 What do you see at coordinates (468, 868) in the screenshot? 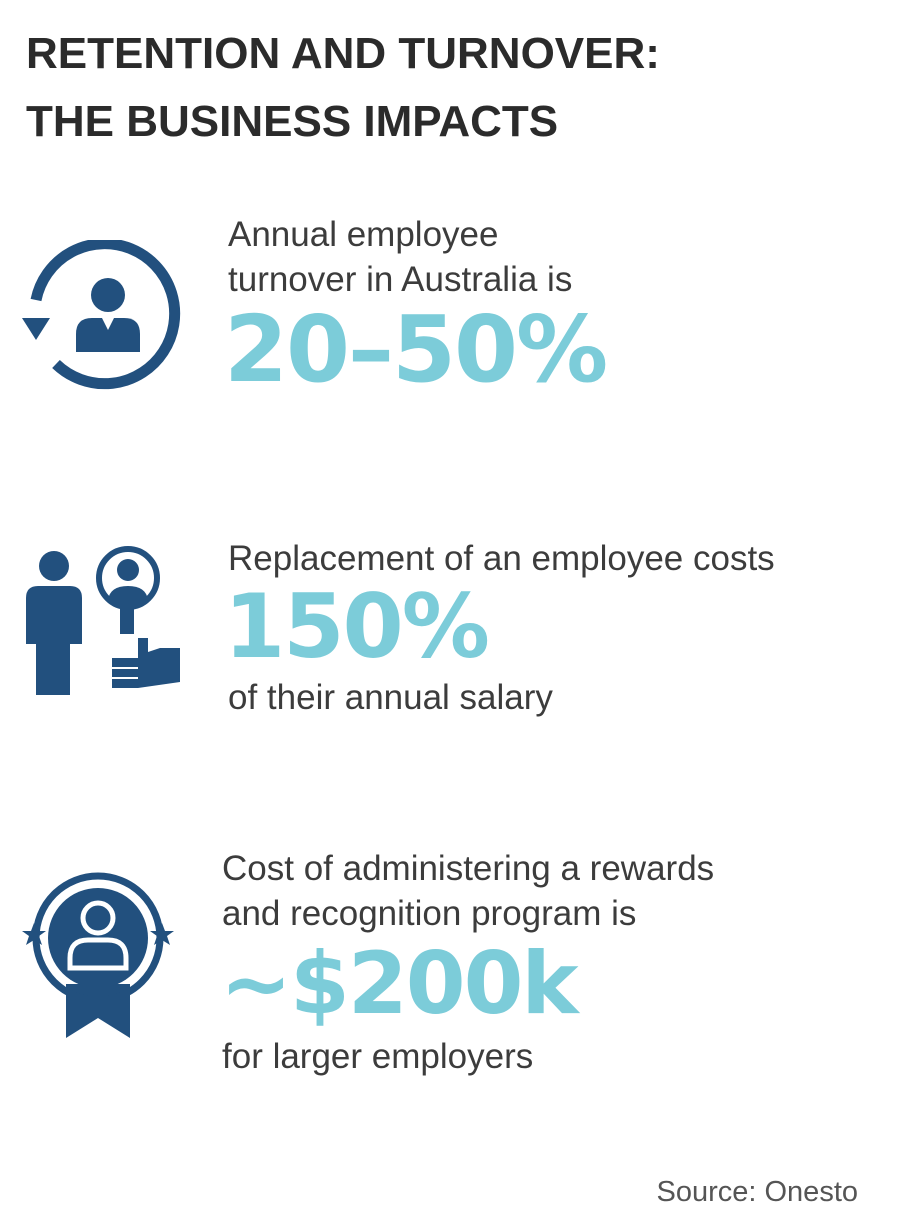
I see `stat-rewards-lead-1: Cost of administering a rewards` at bounding box center [468, 868].